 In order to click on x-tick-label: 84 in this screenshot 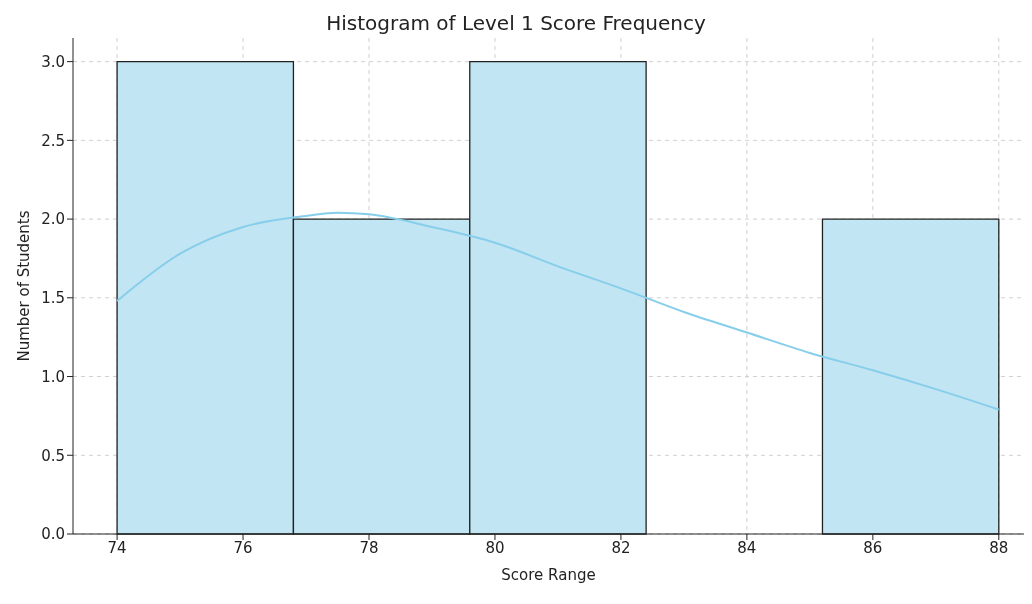, I will do `click(747, 547)`.